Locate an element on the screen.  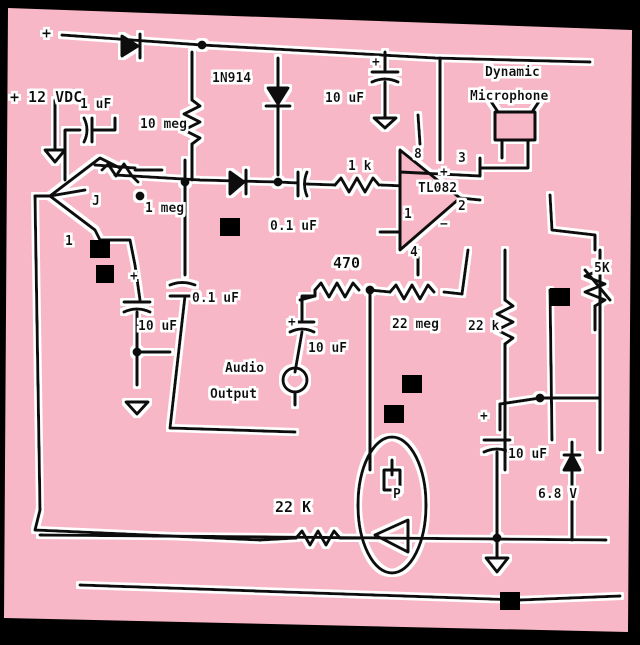
piezo-triangle is located at coordinates (391, 536).